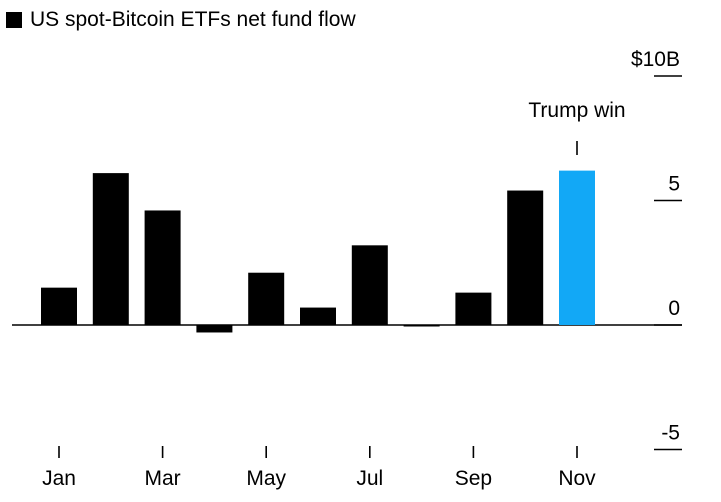 This screenshot has width=721, height=502. Describe the element at coordinates (266, 478) in the screenshot. I see `x-tick-label: May` at that location.